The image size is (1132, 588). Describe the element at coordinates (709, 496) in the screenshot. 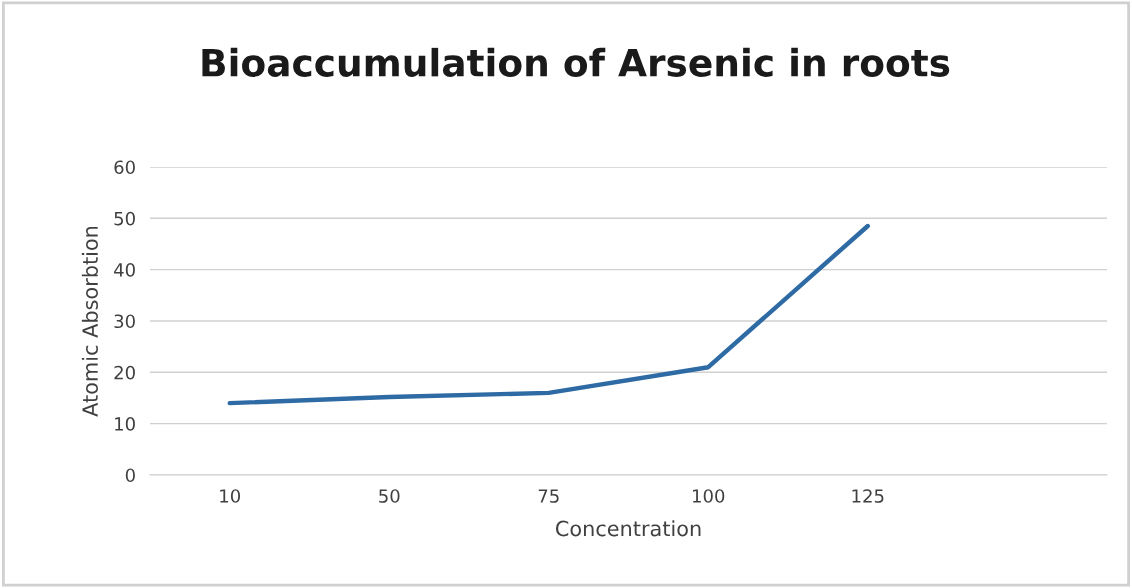

I see `x-tick-label: 100` at that location.